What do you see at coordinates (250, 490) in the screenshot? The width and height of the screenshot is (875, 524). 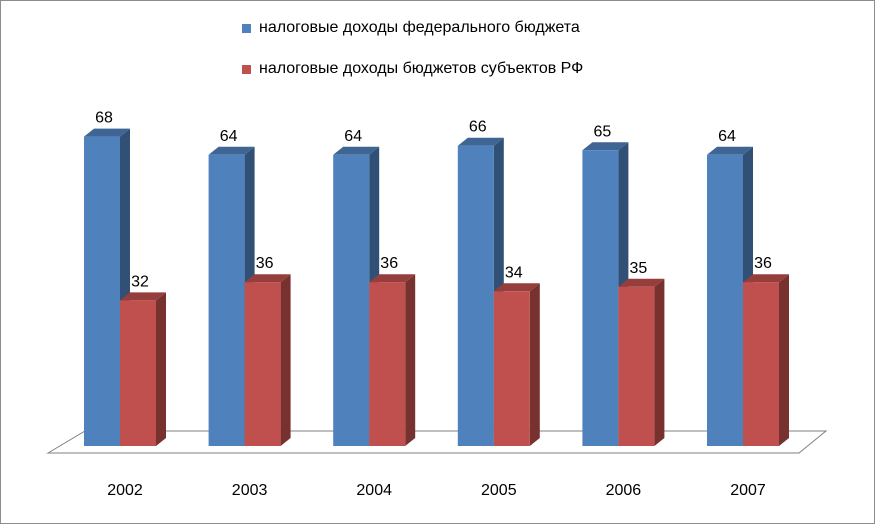 I see `x-tick-label-2003: 2003` at bounding box center [250, 490].